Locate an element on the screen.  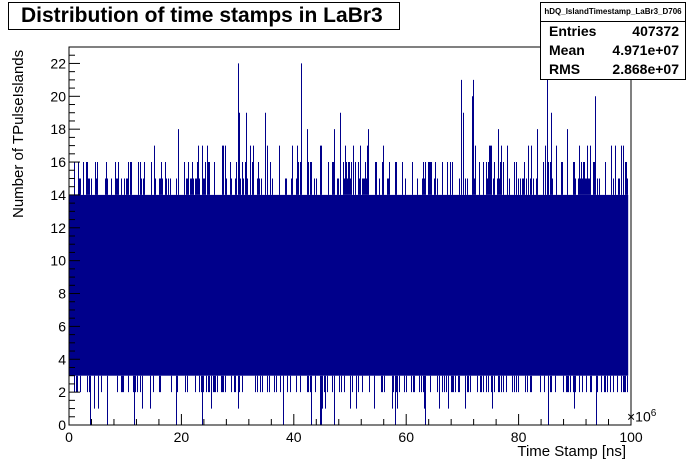
x-tick-label: 20 is located at coordinates (182, 437).